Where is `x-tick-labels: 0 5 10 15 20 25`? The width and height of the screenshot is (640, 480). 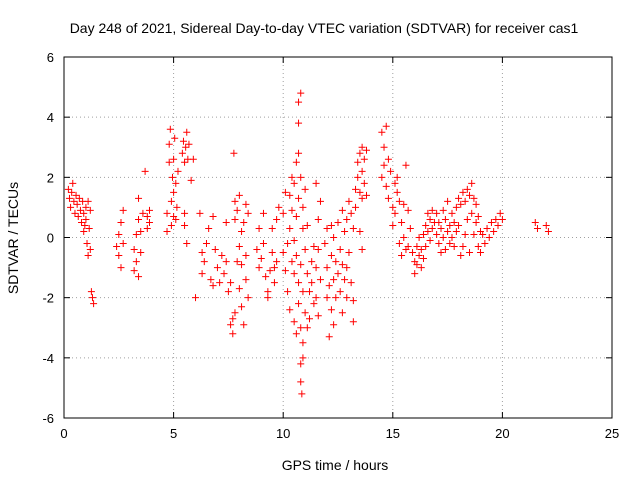 x-tick-labels: 0 5 10 15 20 25 is located at coordinates (339, 433).